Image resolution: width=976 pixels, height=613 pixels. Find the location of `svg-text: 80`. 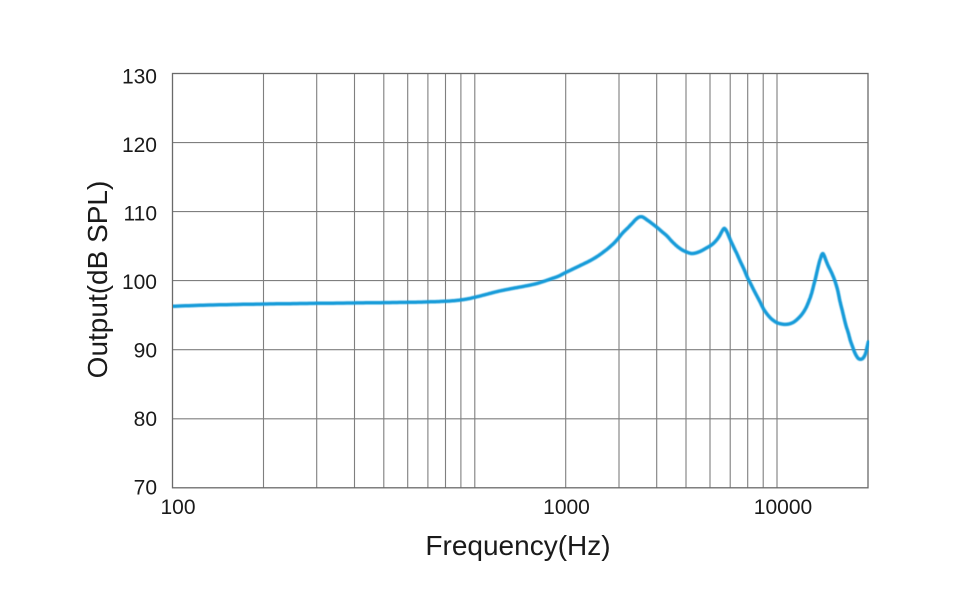

svg-text: 80 is located at coordinates (145, 419).